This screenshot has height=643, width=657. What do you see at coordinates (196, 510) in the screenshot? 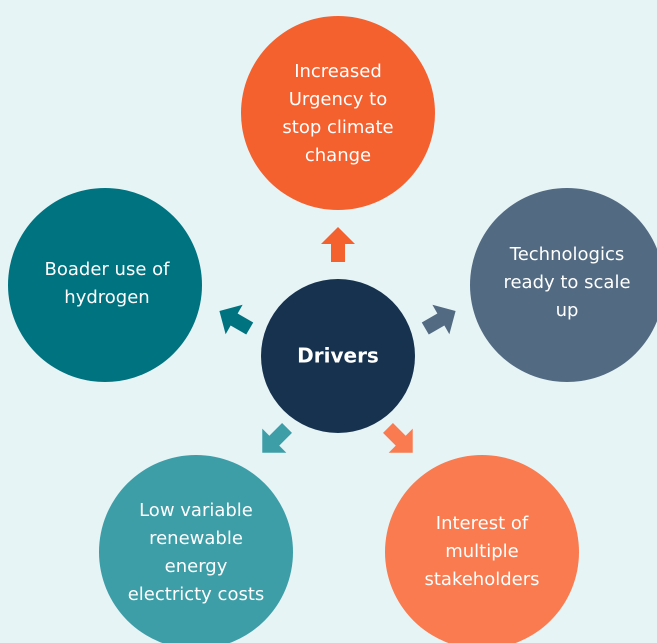
I see `driver-label: Low variable` at bounding box center [196, 510].